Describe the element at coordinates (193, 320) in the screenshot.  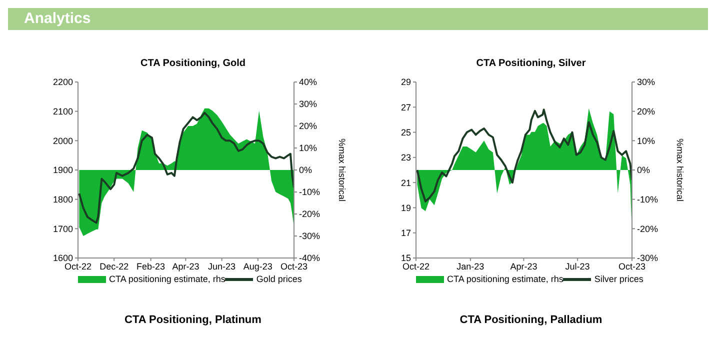
I see `text: CTA Positioning, Platinum` at that location.